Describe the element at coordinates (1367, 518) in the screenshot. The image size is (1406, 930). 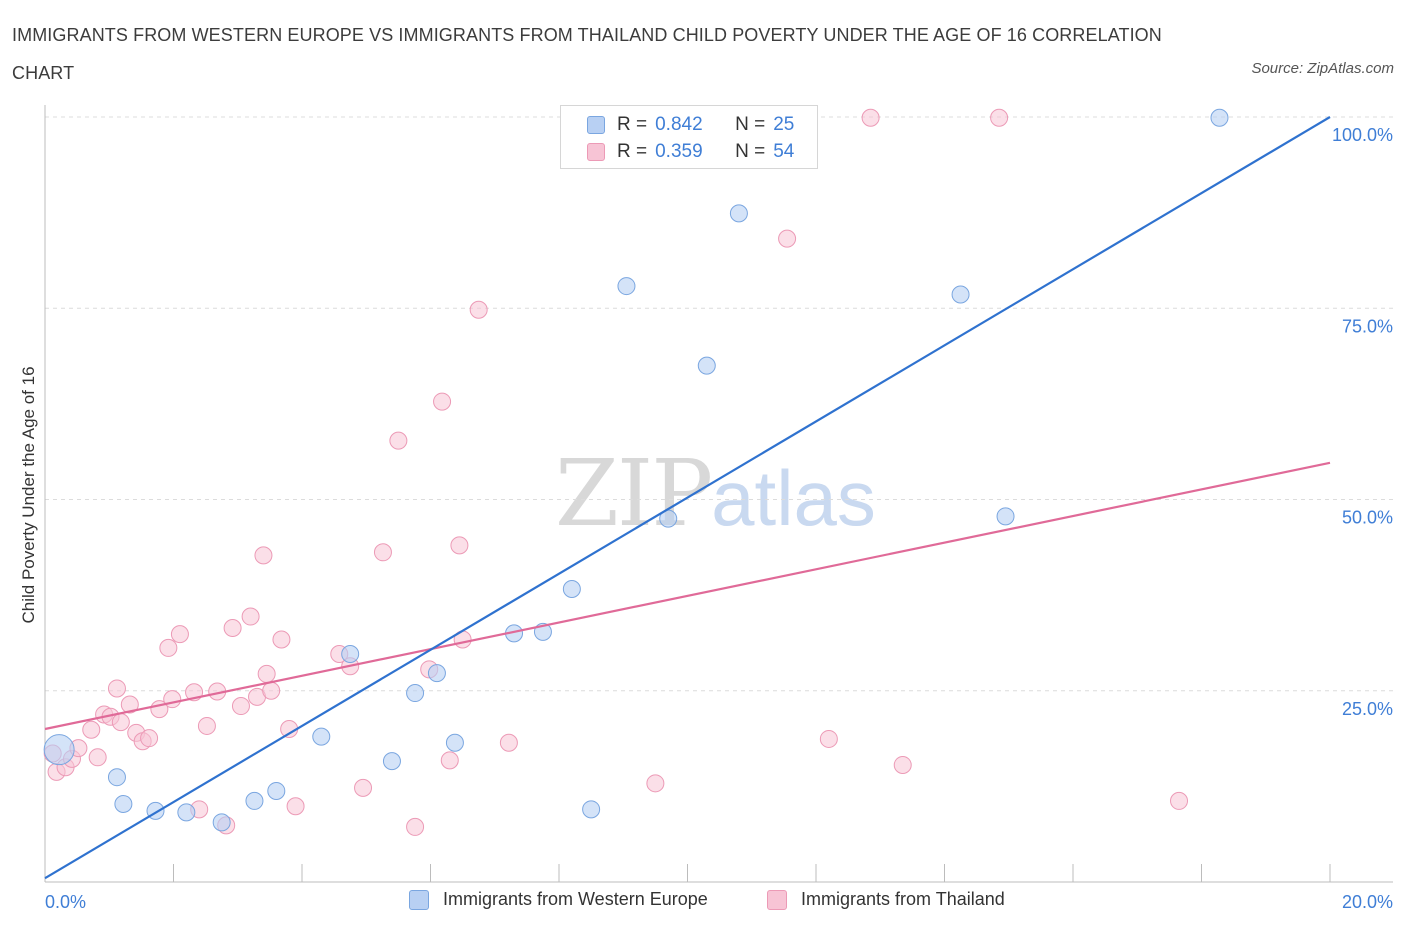
I see `y-tick-label: 50.0%` at that location.